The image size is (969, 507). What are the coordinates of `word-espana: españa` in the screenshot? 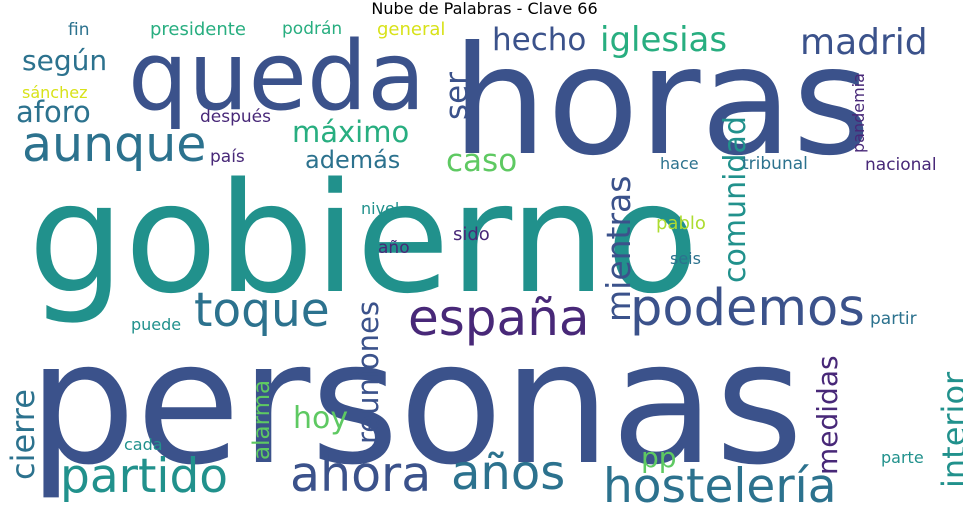 It's located at (499, 318).